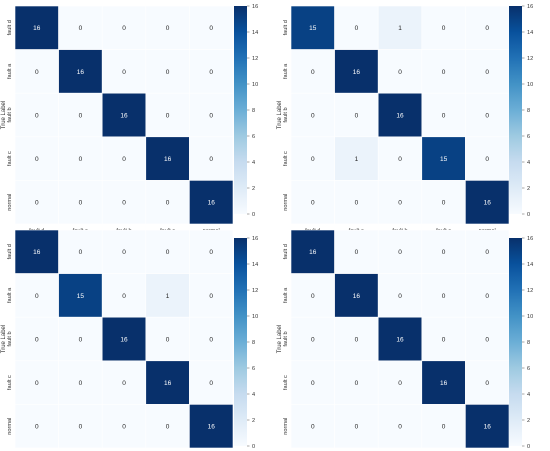 The image size is (550, 451). I want to click on cell-value-label: 15, so click(81, 296).